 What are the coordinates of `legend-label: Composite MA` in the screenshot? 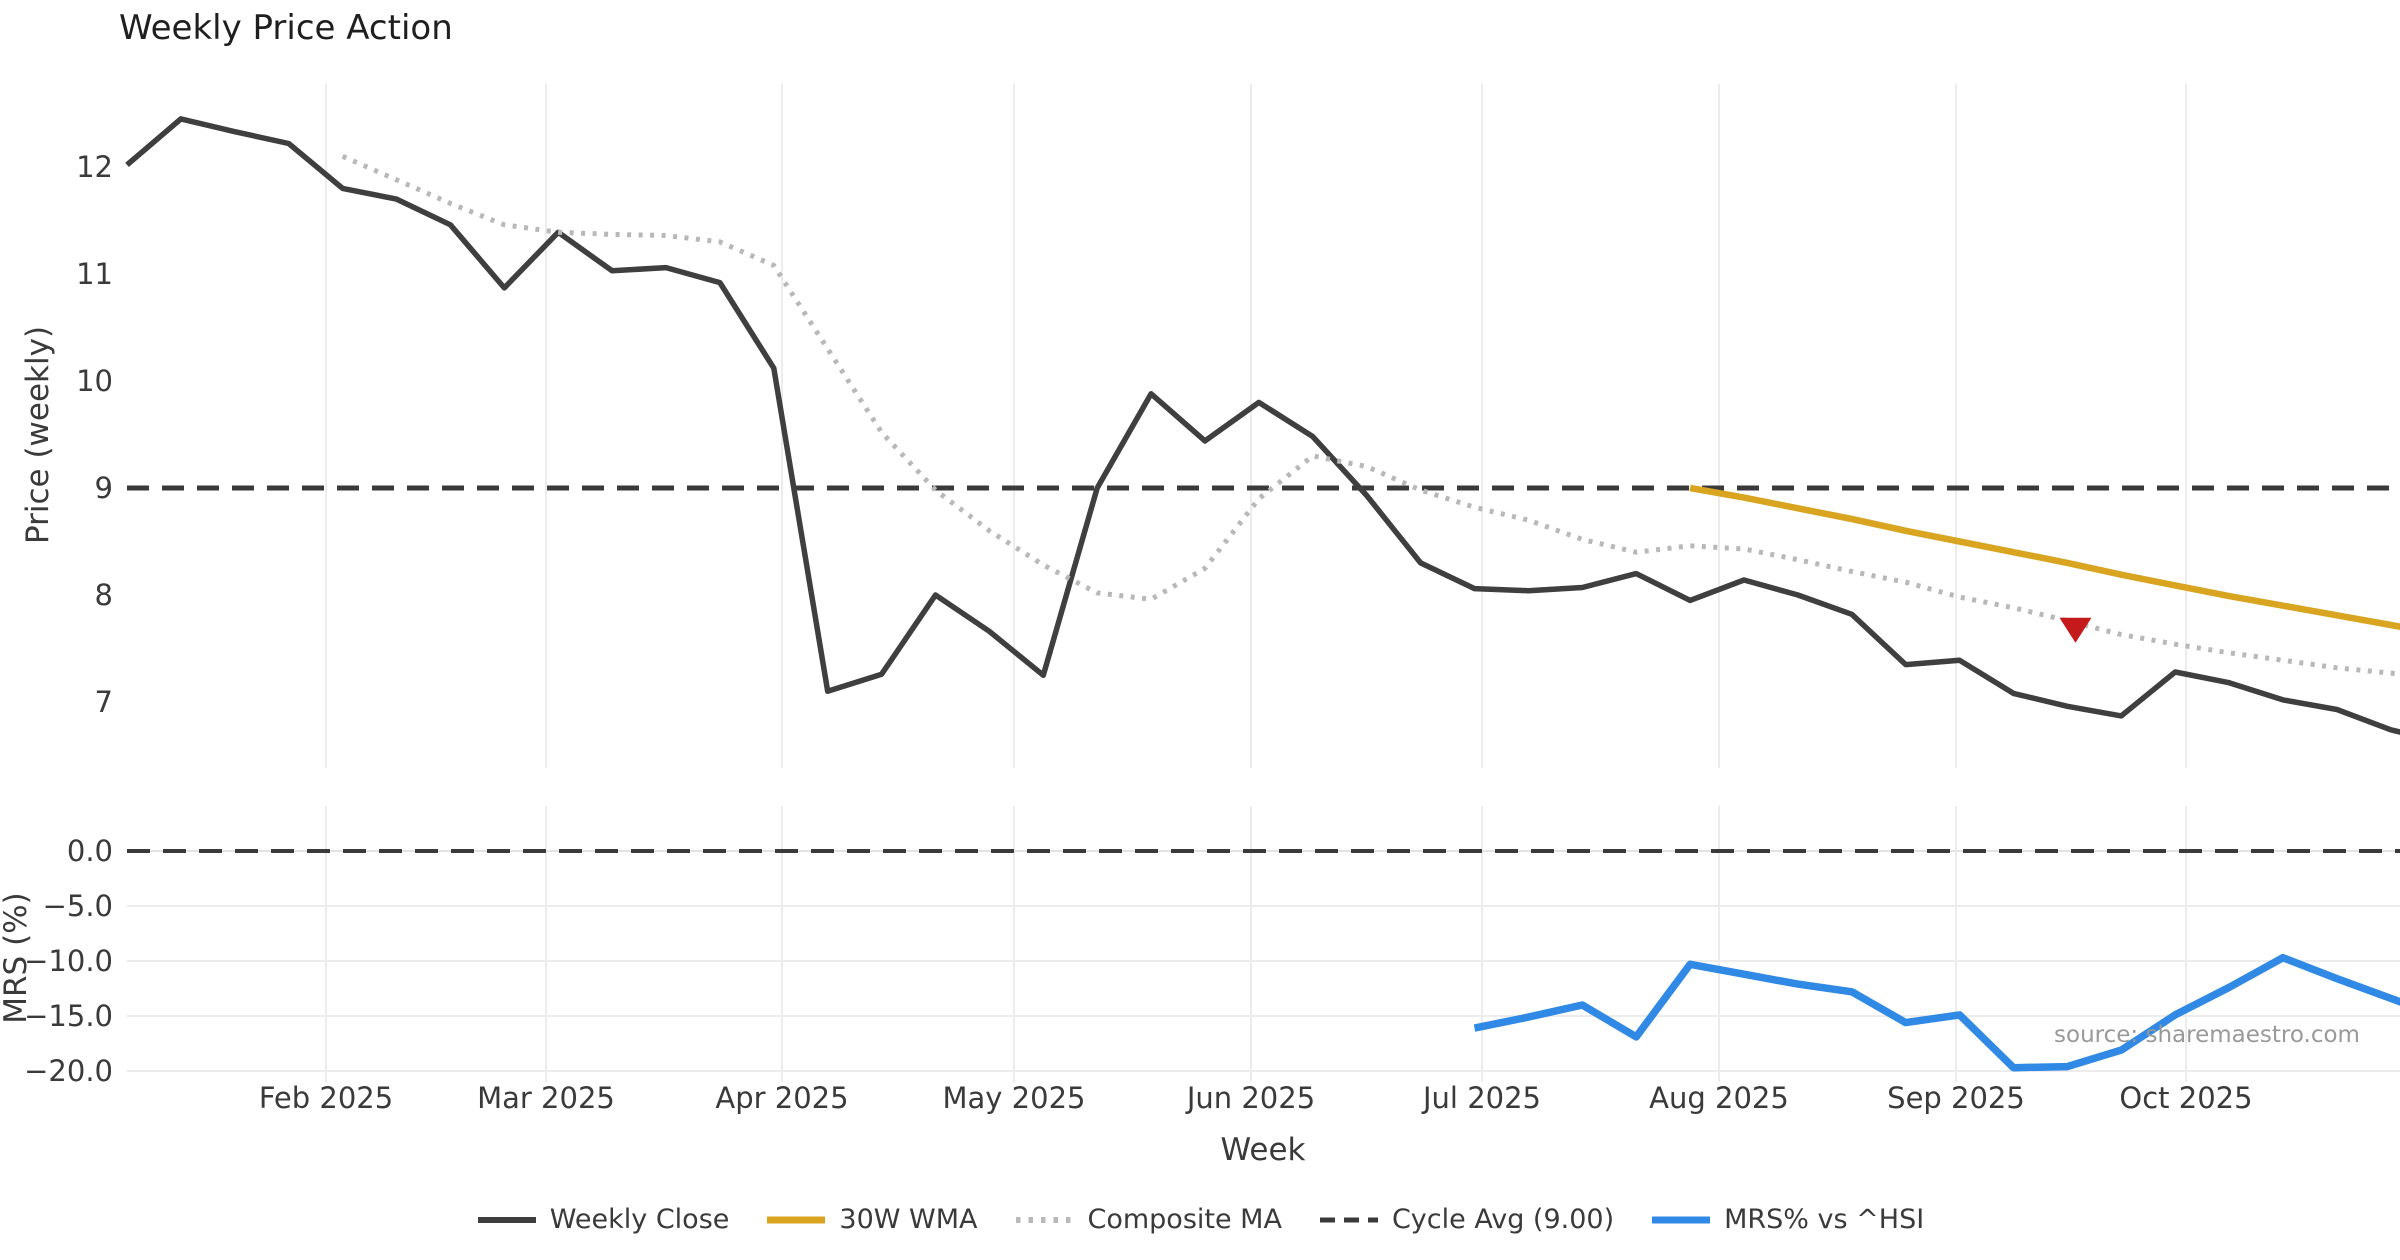 It's located at (1184, 1219).